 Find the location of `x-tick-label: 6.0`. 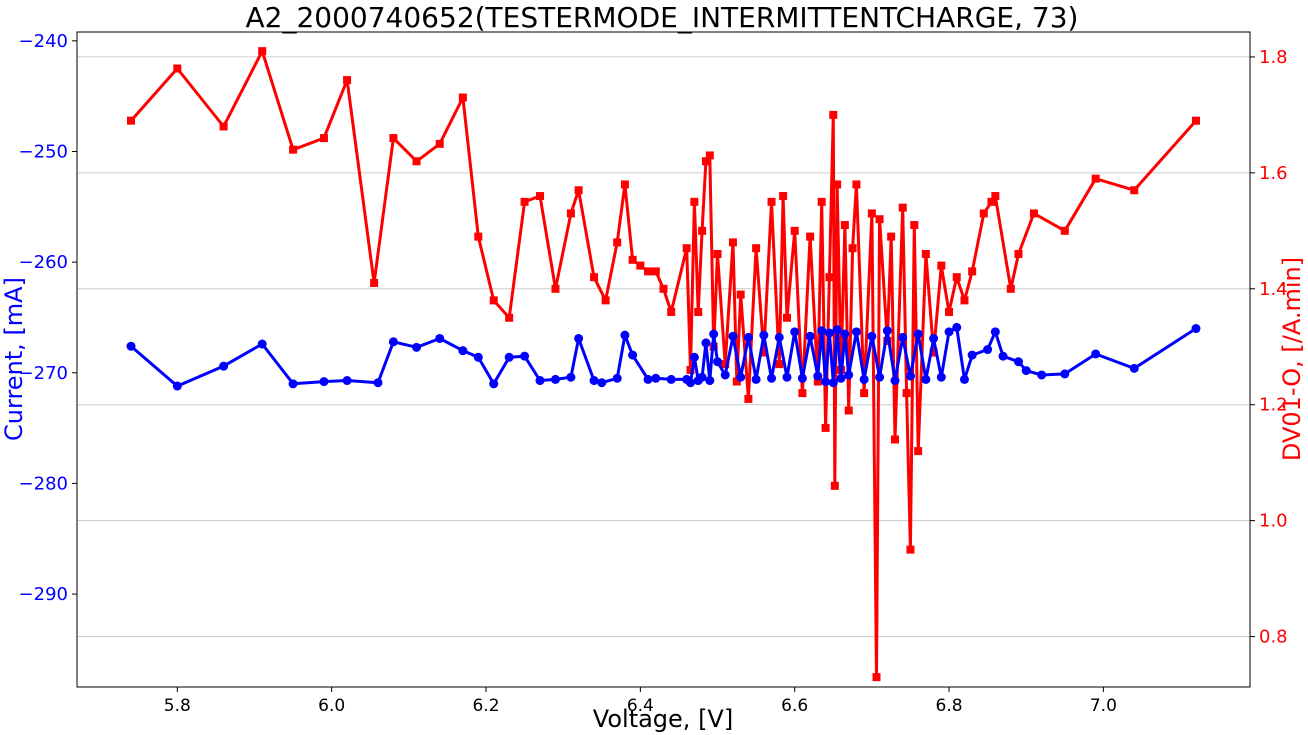

x-tick-label: 6.0 is located at coordinates (331, 706).